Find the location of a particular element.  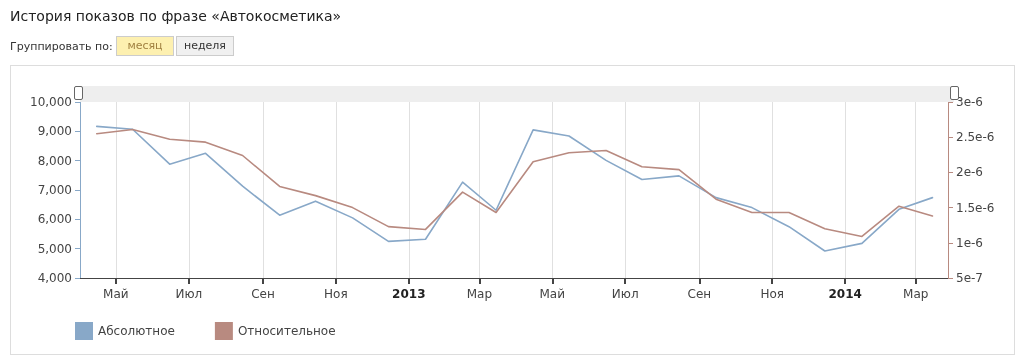

text: Группировать по: is located at coordinates (61, 46).